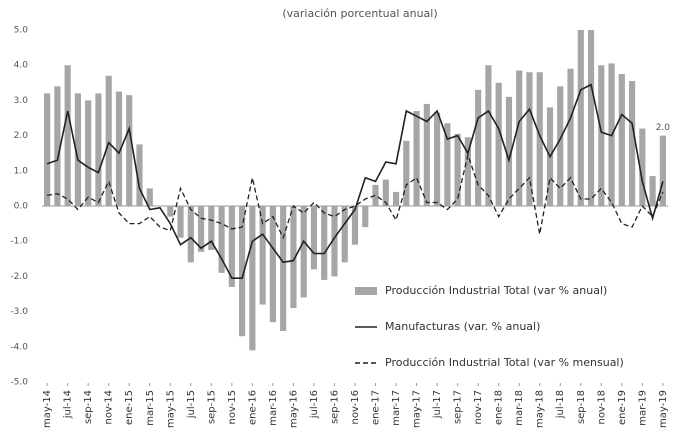  I want to click on x-tick-label: may-19, so click(663, 409).